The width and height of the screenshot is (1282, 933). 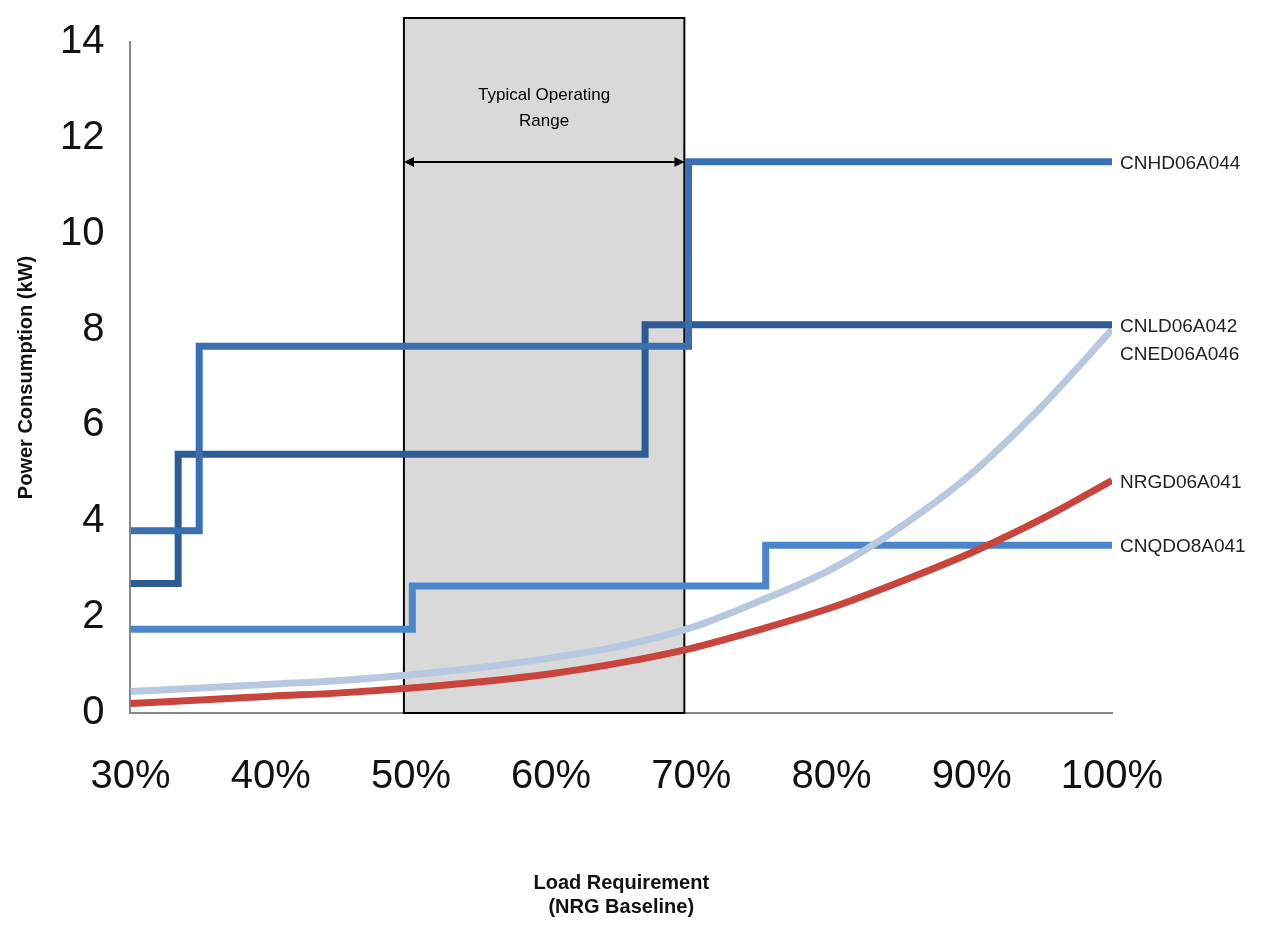 What do you see at coordinates (82, 134) in the screenshot?
I see `y-tick-label: 12` at bounding box center [82, 134].